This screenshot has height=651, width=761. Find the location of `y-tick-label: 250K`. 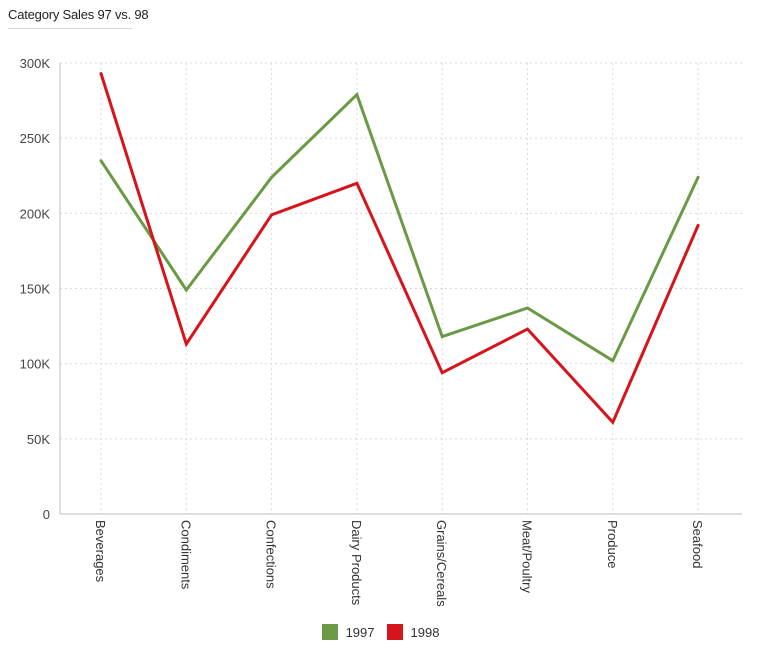

y-tick-label: 250K is located at coordinates (35, 138).